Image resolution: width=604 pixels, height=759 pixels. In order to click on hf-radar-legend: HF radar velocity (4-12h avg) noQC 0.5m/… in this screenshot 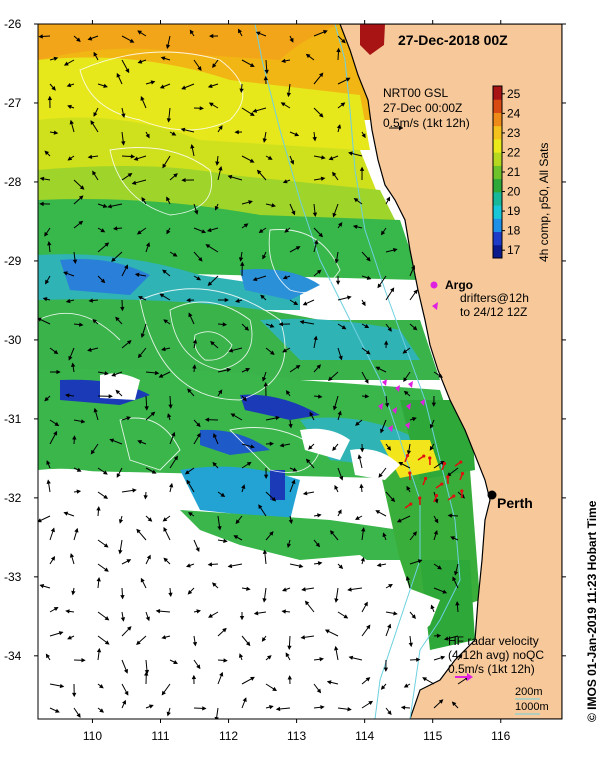, I will do `click(496, 657)`.